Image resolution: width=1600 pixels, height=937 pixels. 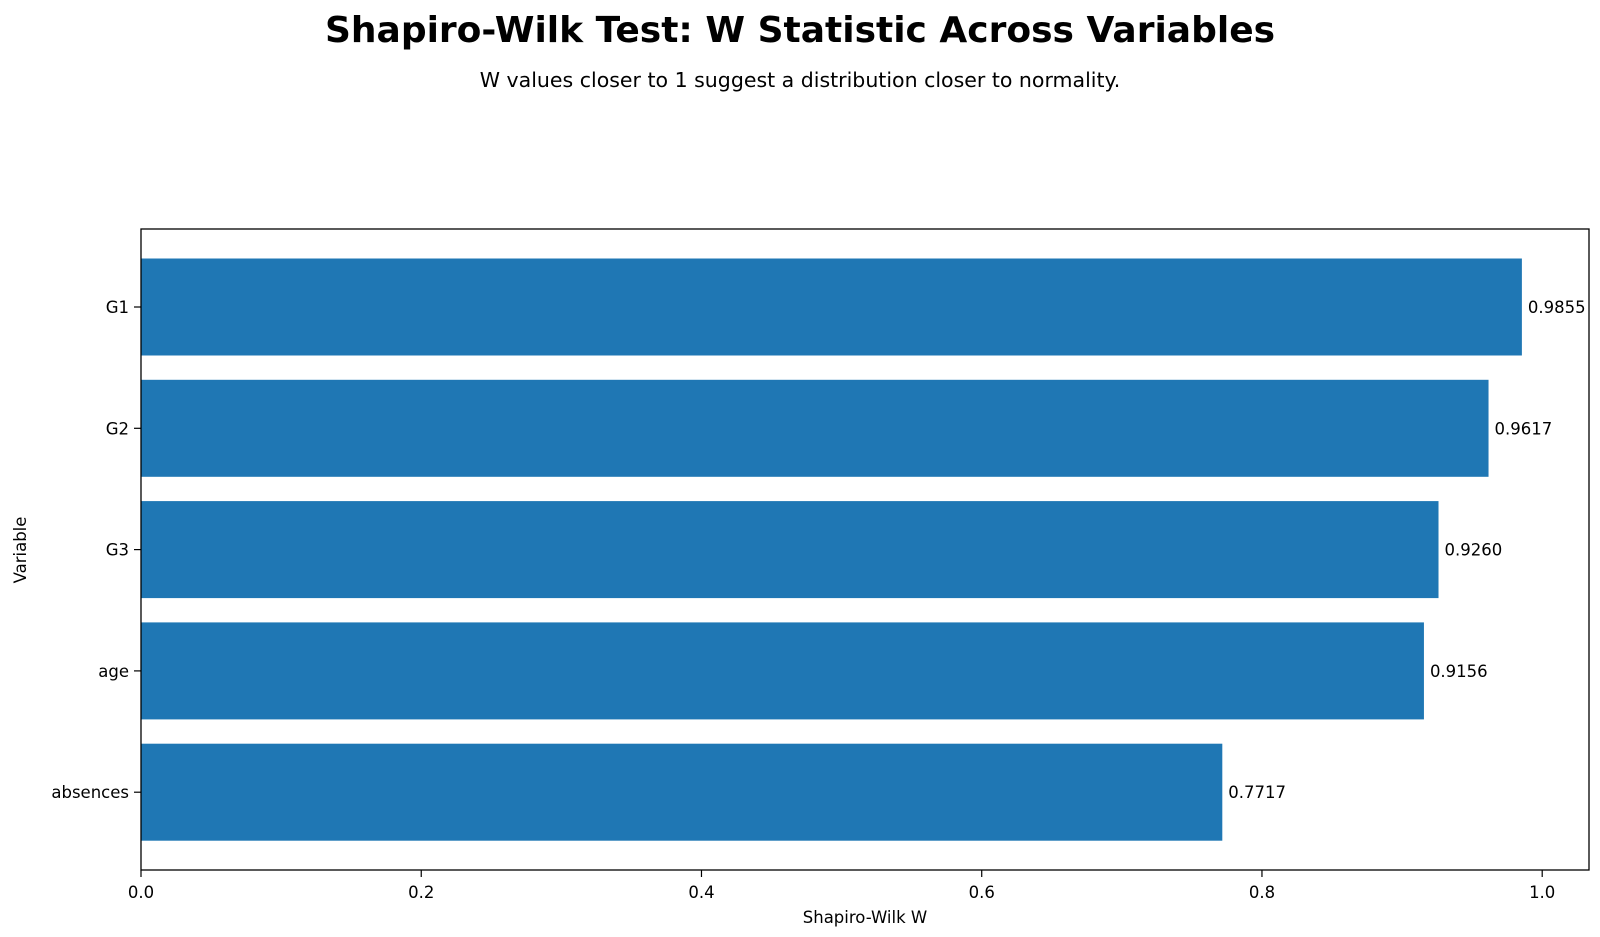 I want to click on bar-age, so click(x=782, y=671).